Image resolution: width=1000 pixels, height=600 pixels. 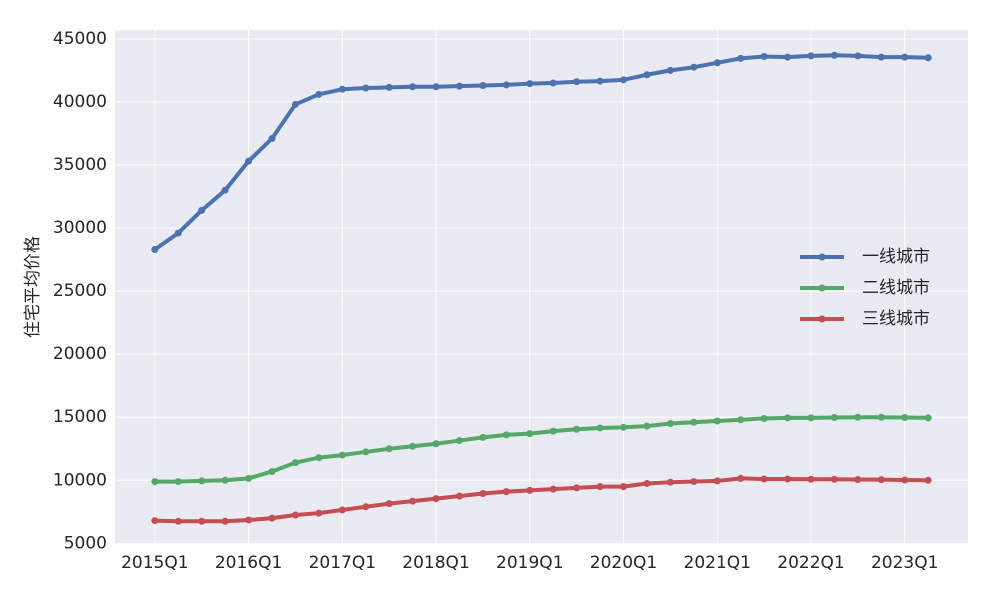 I want to click on y-tick-label: 40000, so click(x=80, y=102).